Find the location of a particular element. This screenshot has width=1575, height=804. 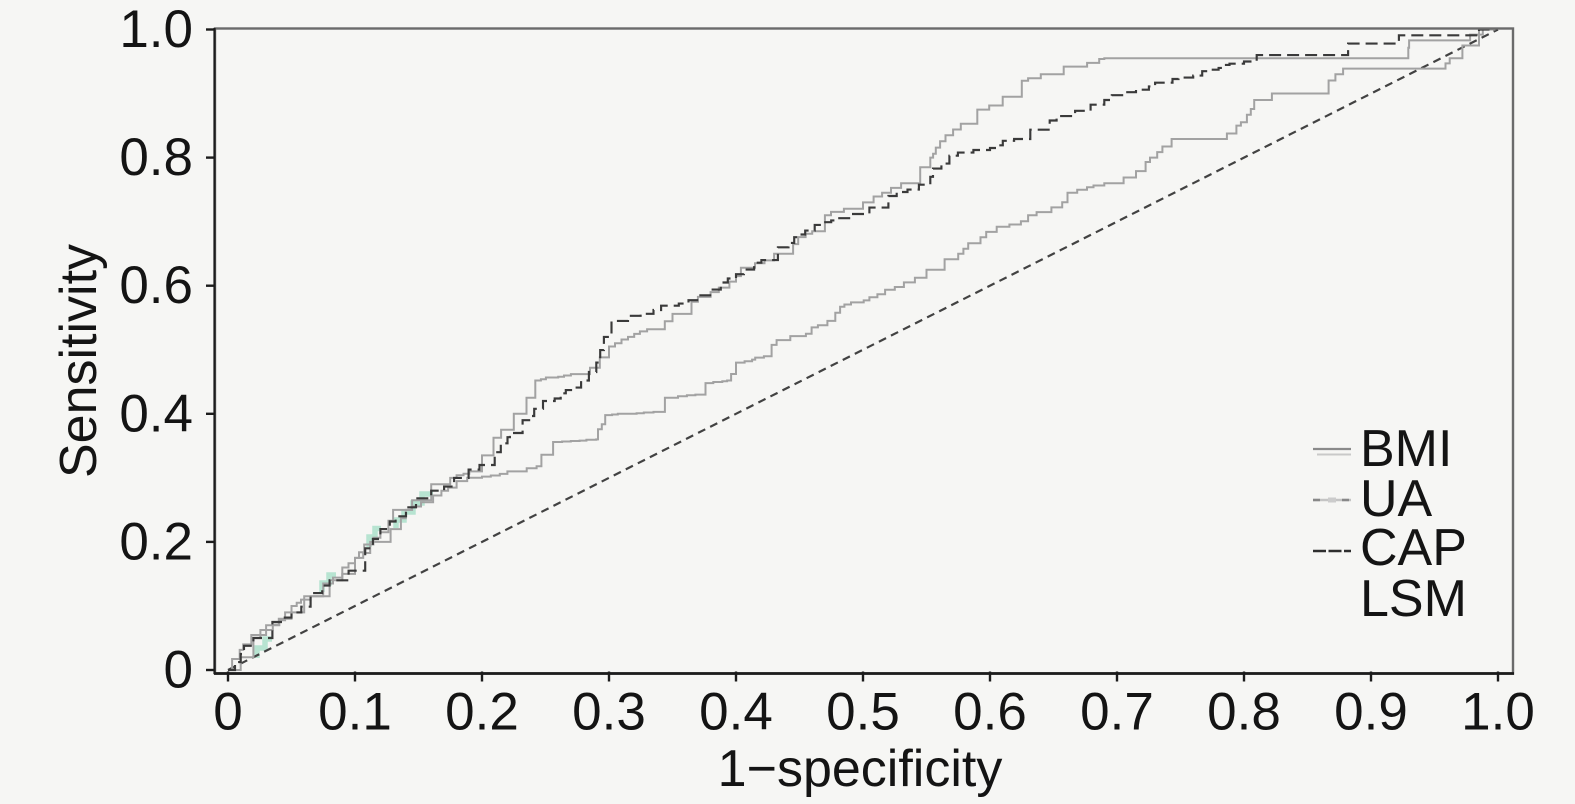

svg-text: 0.7 is located at coordinates (1117, 712).